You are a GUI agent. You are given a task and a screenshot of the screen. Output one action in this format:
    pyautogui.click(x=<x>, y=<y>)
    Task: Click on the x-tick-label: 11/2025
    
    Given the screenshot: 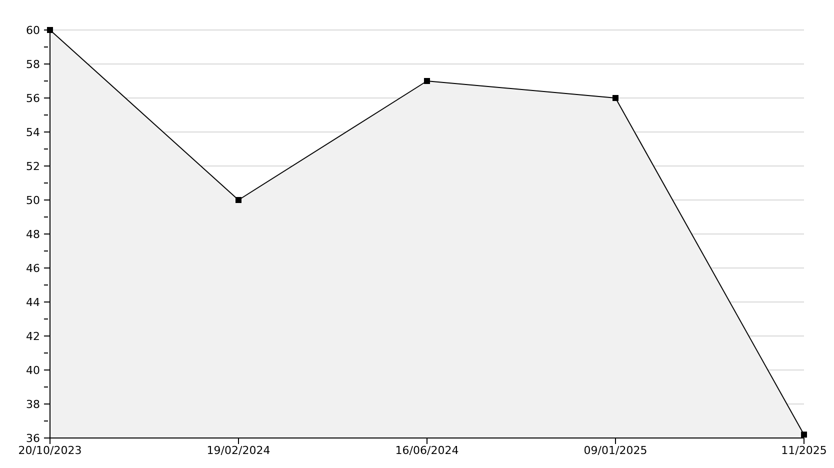 What is the action you would take?
    pyautogui.click(x=804, y=450)
    